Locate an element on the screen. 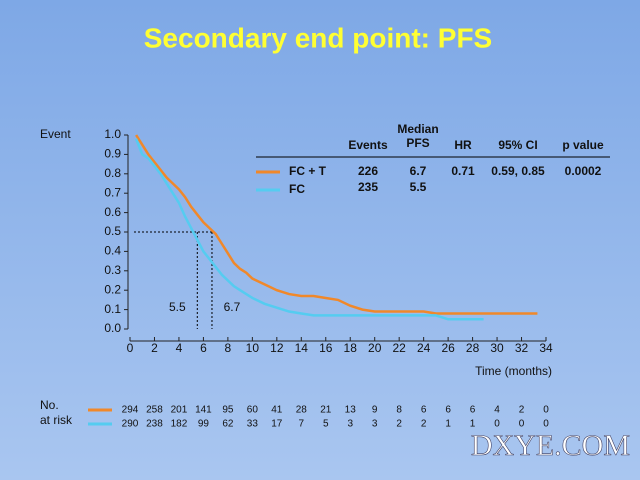 This screenshot has height=480, width=640. y-tick-label: 0.4 is located at coordinates (112, 251).